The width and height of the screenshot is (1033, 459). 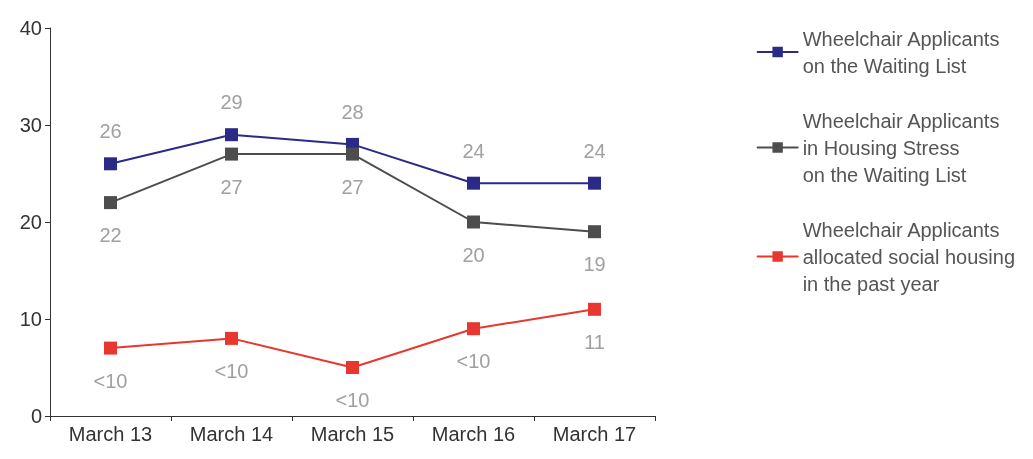 I want to click on data-label: 11, so click(x=594, y=341).